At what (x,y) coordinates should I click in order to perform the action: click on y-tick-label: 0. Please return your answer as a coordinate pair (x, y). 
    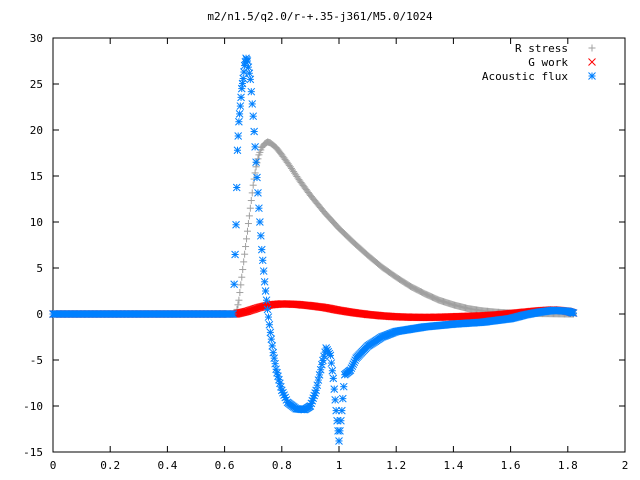
    Looking at the image, I should click on (39, 314).